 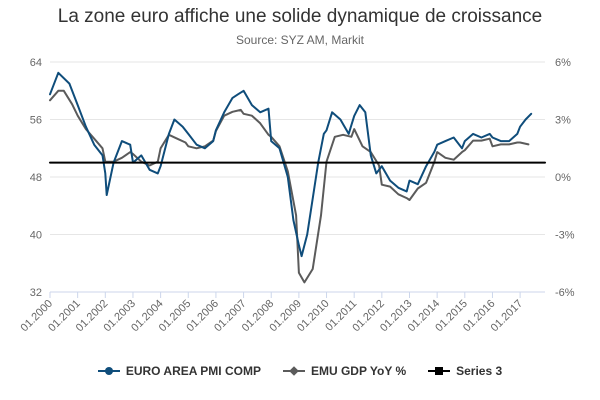 What do you see at coordinates (193, 371) in the screenshot?
I see `legend-label-pmi: EURO AREA PMI COMP` at bounding box center [193, 371].